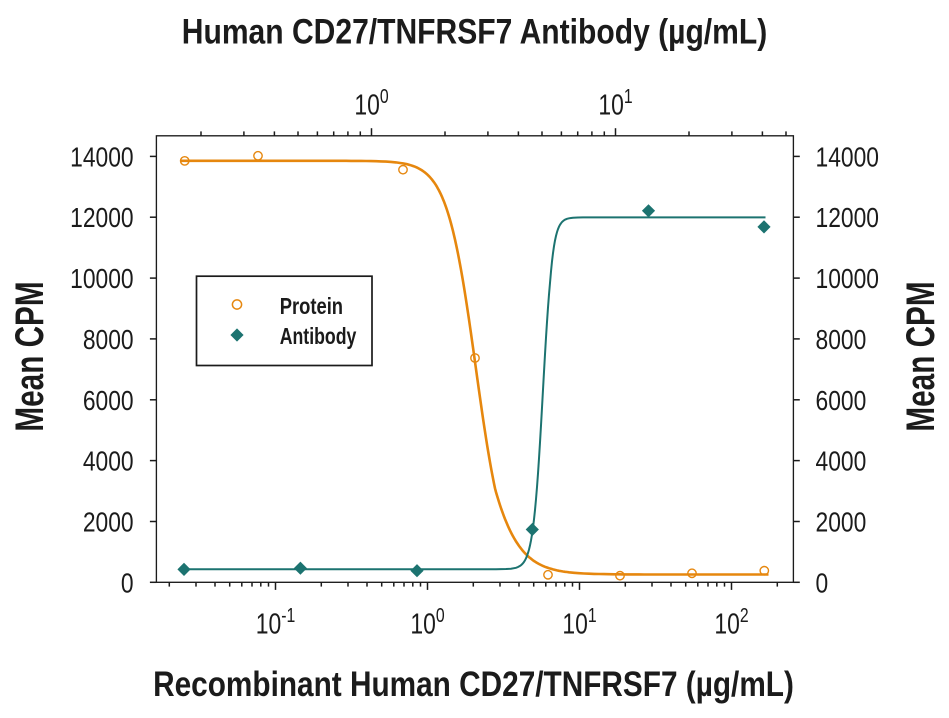 This screenshot has width=949, height=718. What do you see at coordinates (474, 31) in the screenshot?
I see `svg-text:Human CD27/TNFRSF7 Antibody (µ: Human CD27/TNFRSF7 Antibody (µg/mL)` at bounding box center [474, 31].